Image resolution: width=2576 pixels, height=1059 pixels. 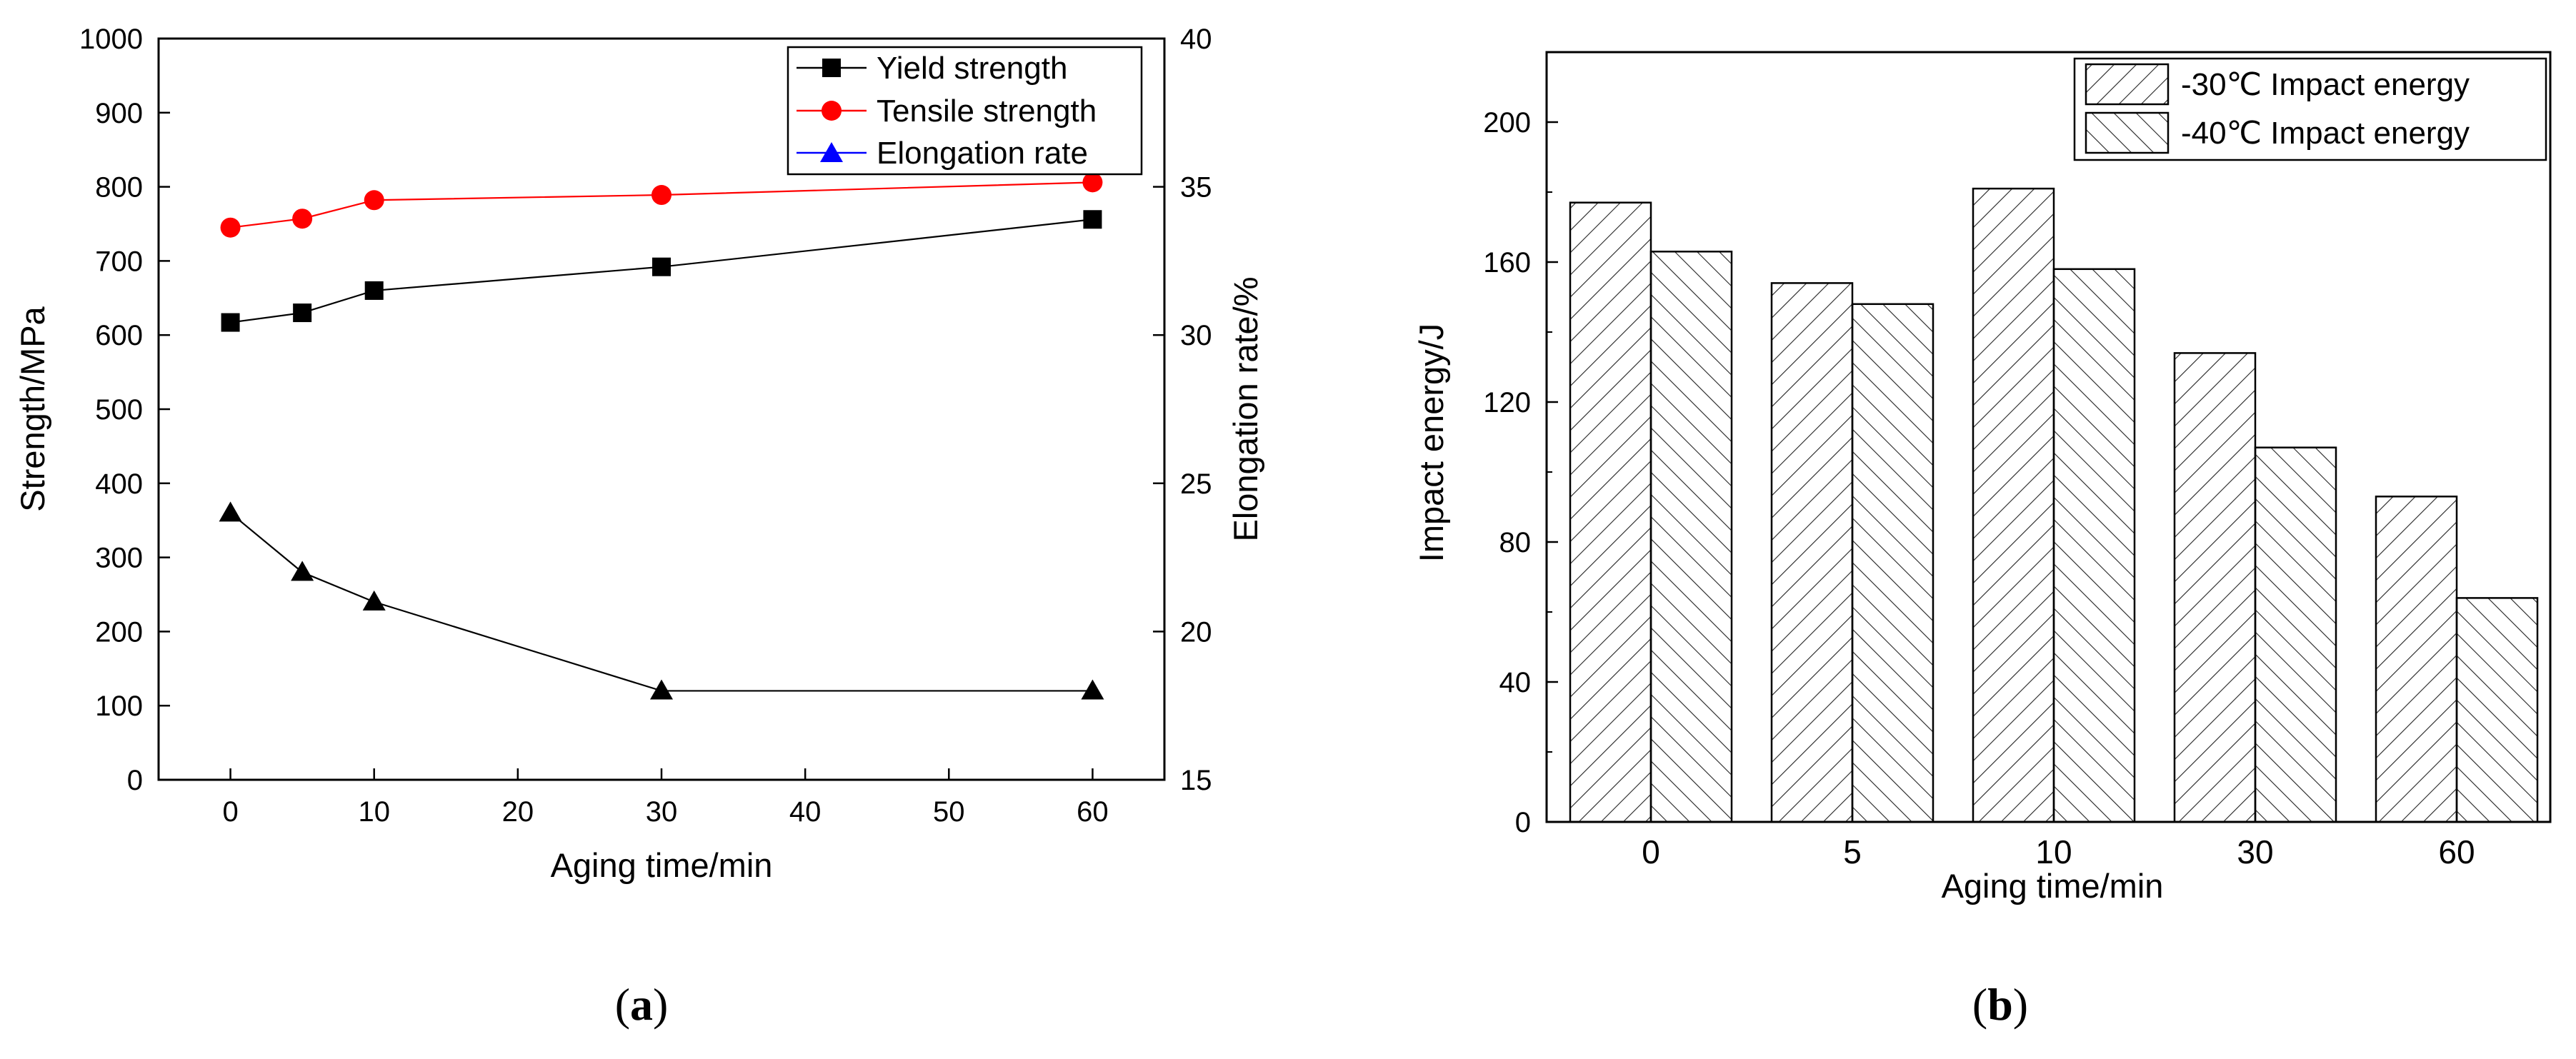 What do you see at coordinates (119, 484) in the screenshot?
I see `a-y-tick-label: 400` at bounding box center [119, 484].